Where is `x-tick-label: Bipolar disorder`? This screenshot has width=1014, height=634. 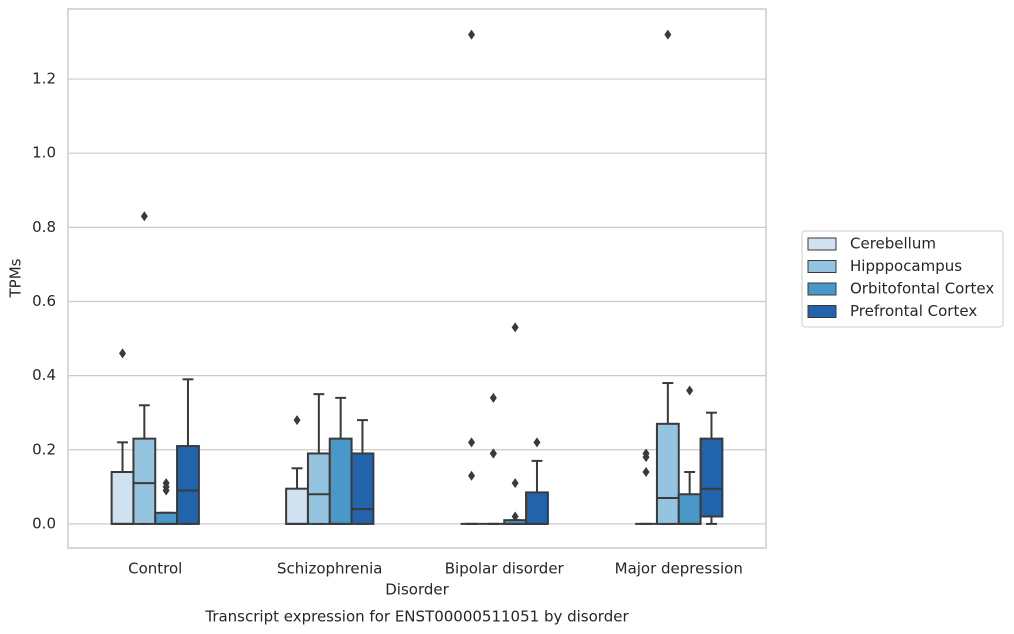 x-tick-label: Bipolar disorder is located at coordinates (505, 569).